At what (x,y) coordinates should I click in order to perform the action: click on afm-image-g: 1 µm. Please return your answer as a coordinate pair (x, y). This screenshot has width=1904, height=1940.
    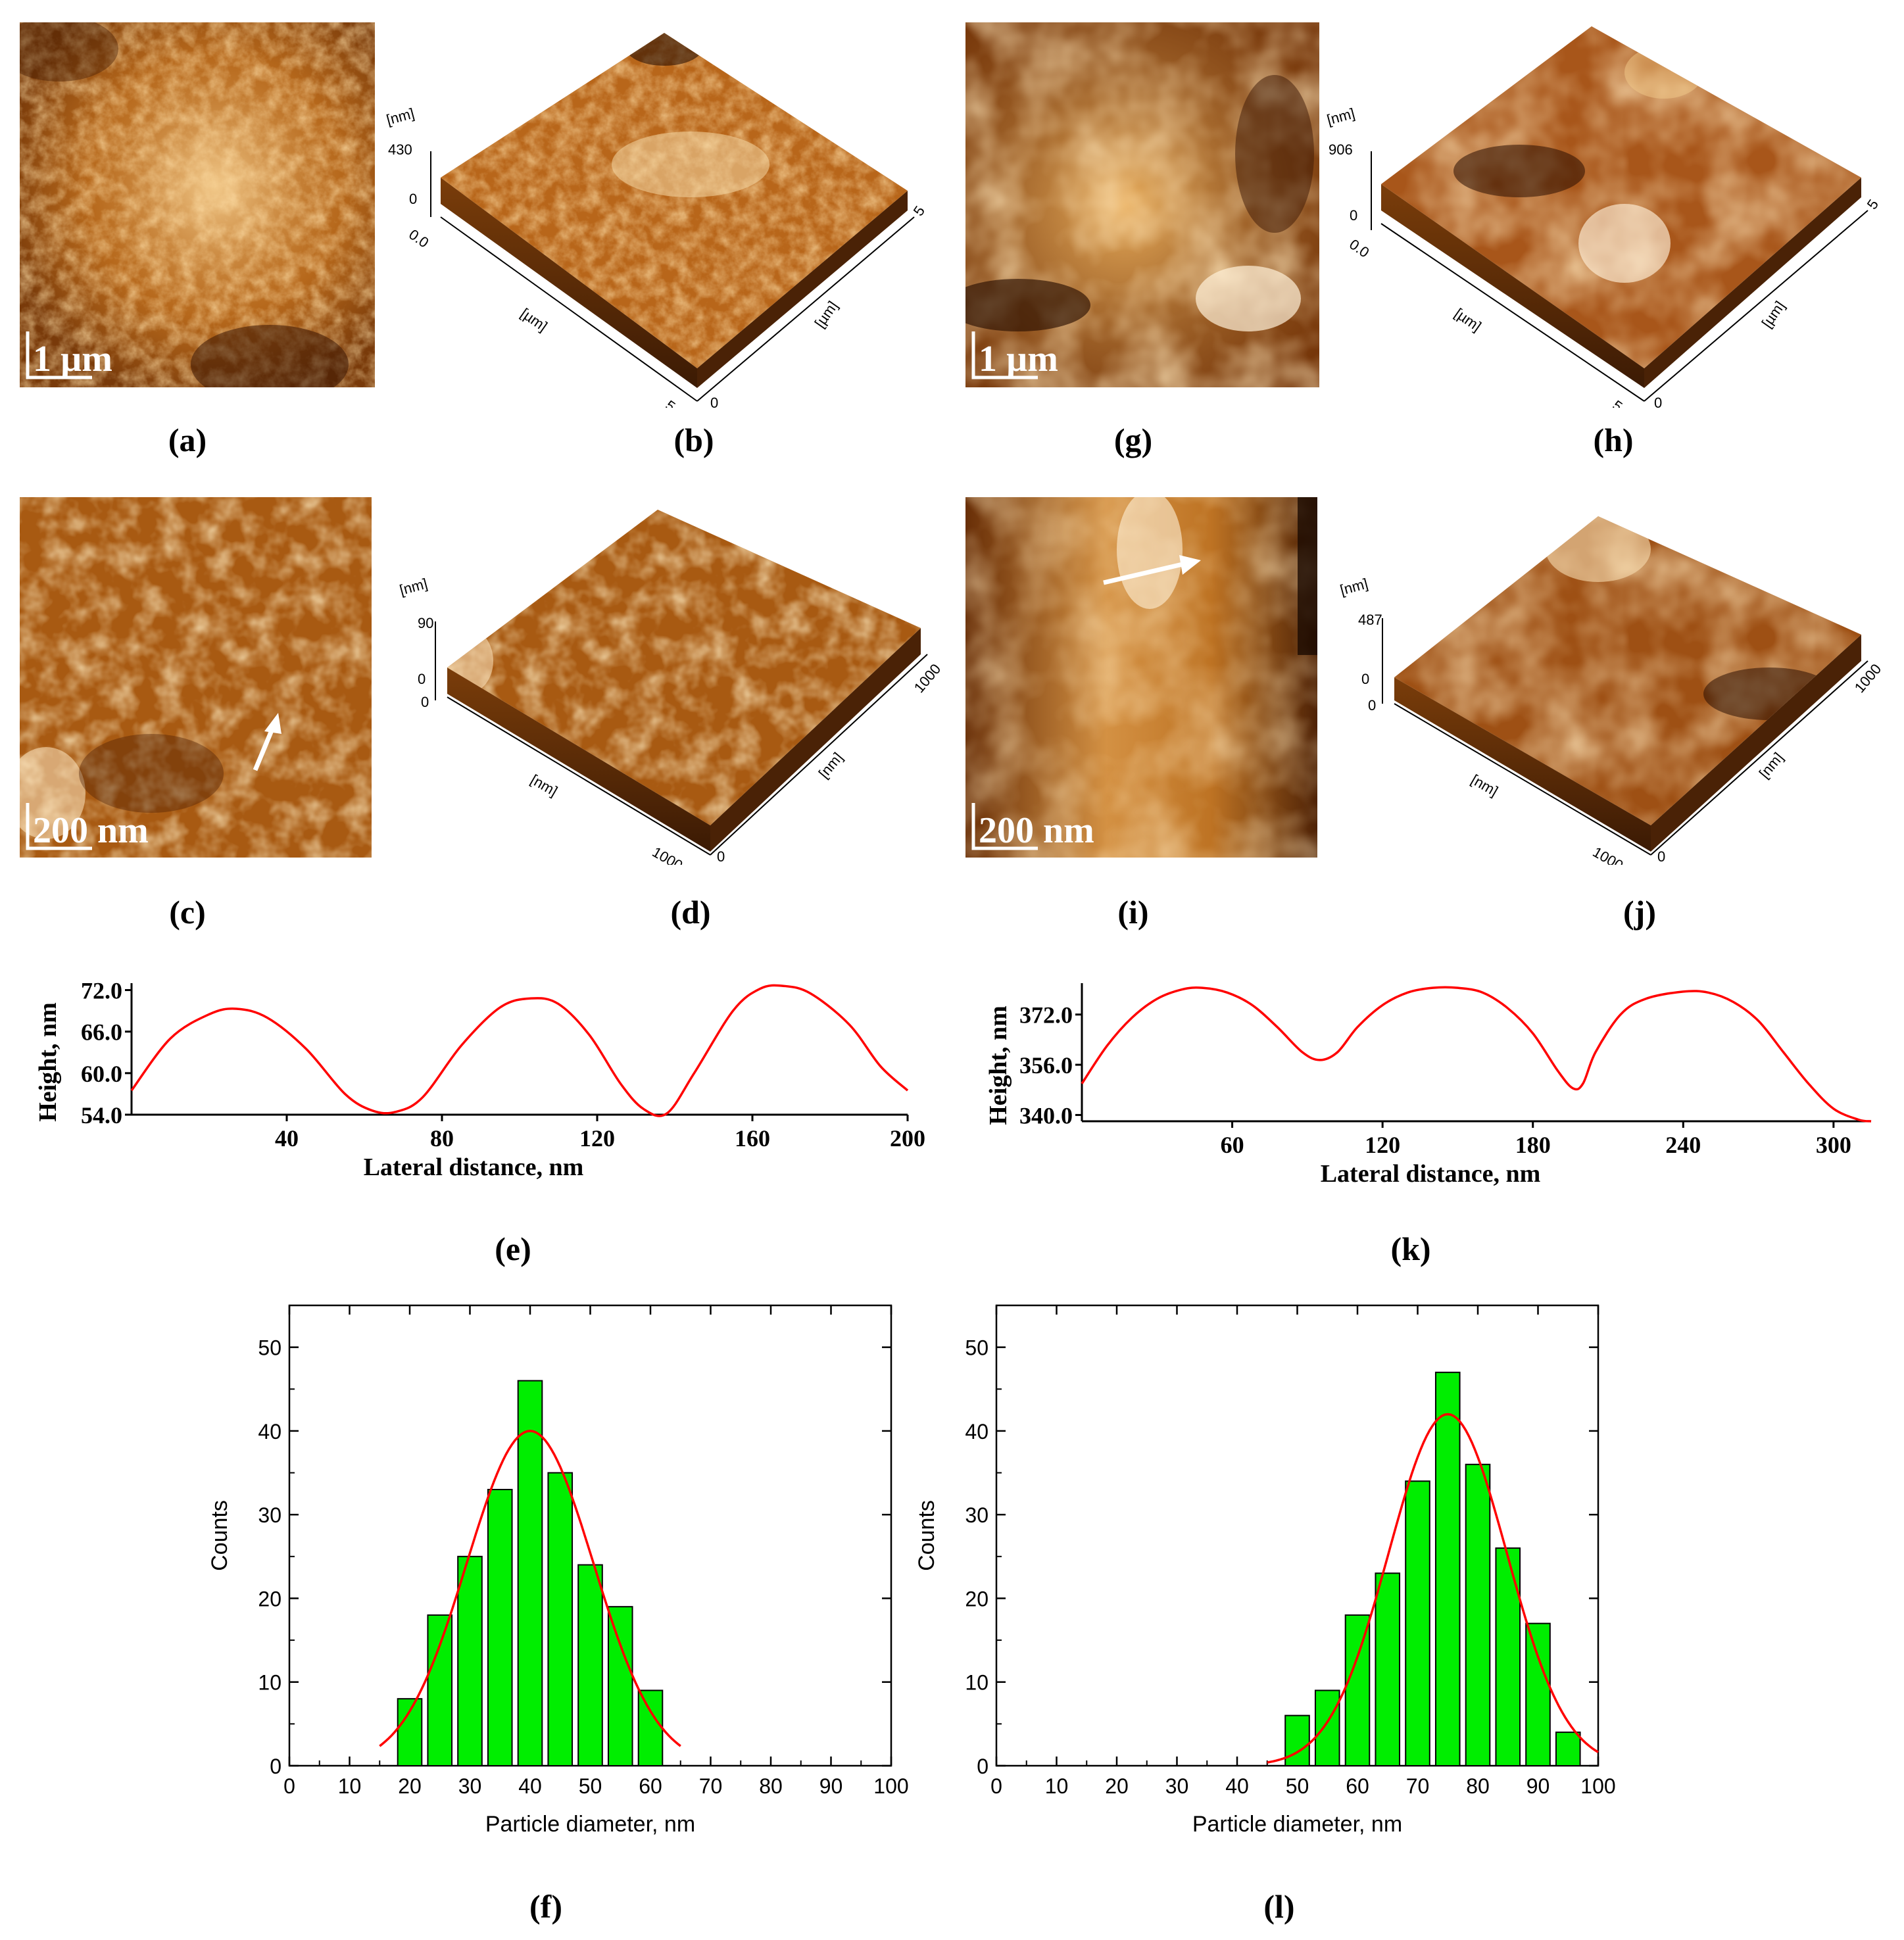
    Looking at the image, I should click on (1142, 204).